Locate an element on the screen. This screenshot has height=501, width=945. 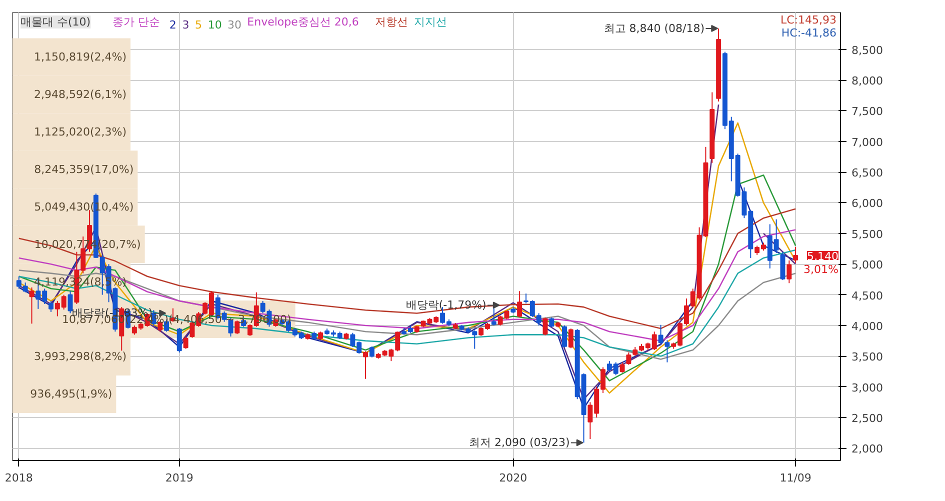
x-tick-label: 2018 is located at coordinates (18, 478).